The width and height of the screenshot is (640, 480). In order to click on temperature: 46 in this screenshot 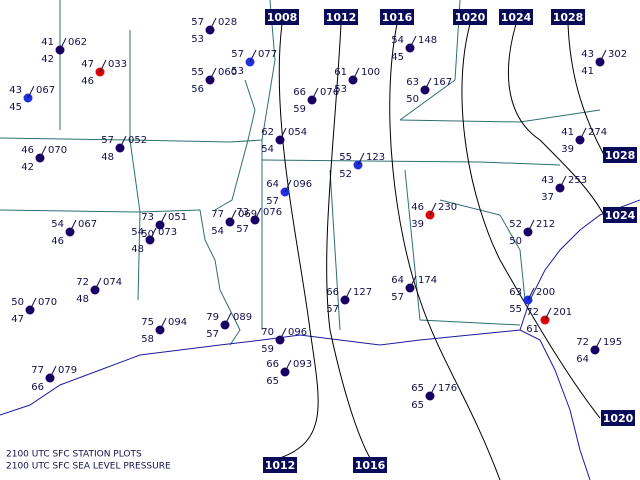, I will do `click(27, 150)`.